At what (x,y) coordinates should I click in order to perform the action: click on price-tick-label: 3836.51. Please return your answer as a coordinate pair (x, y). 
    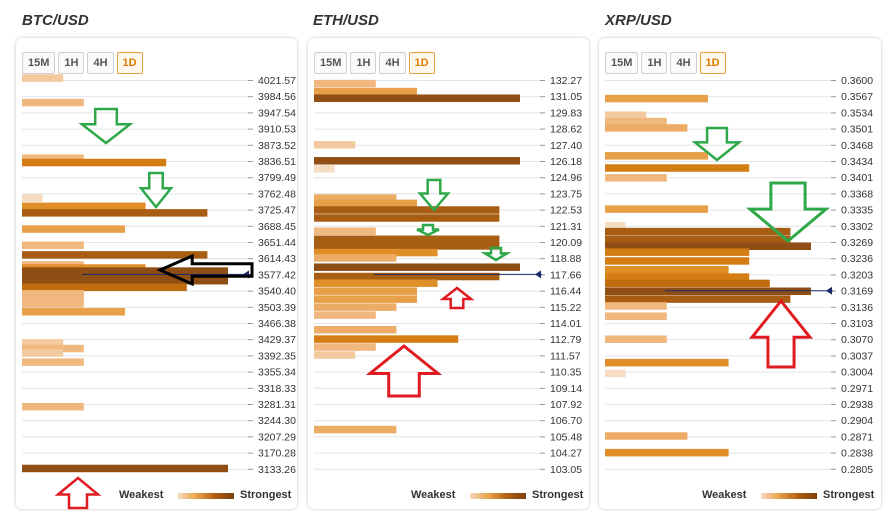
    Looking at the image, I should click on (277, 162).